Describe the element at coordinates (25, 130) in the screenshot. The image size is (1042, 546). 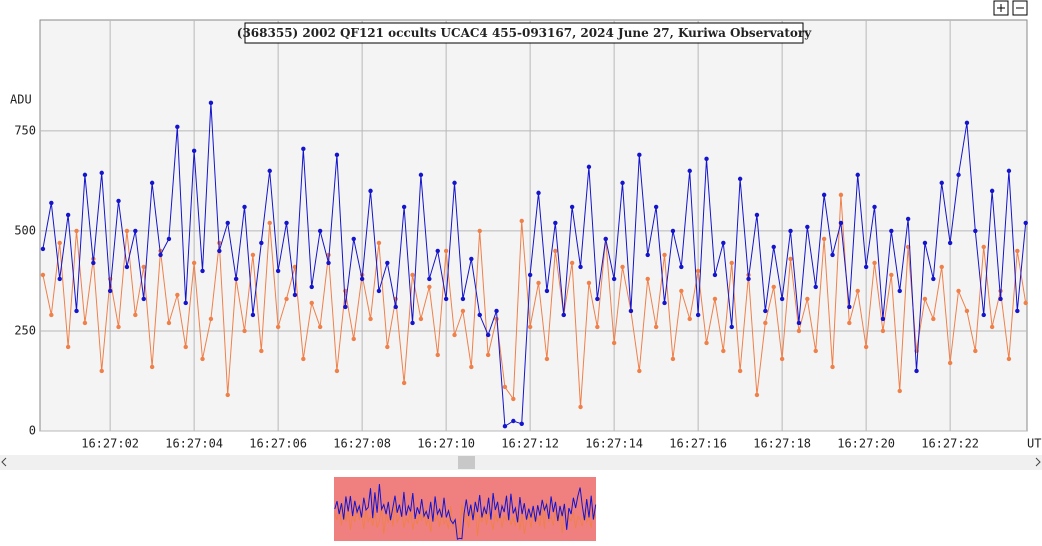
I see `y-tick-label: 750` at that location.